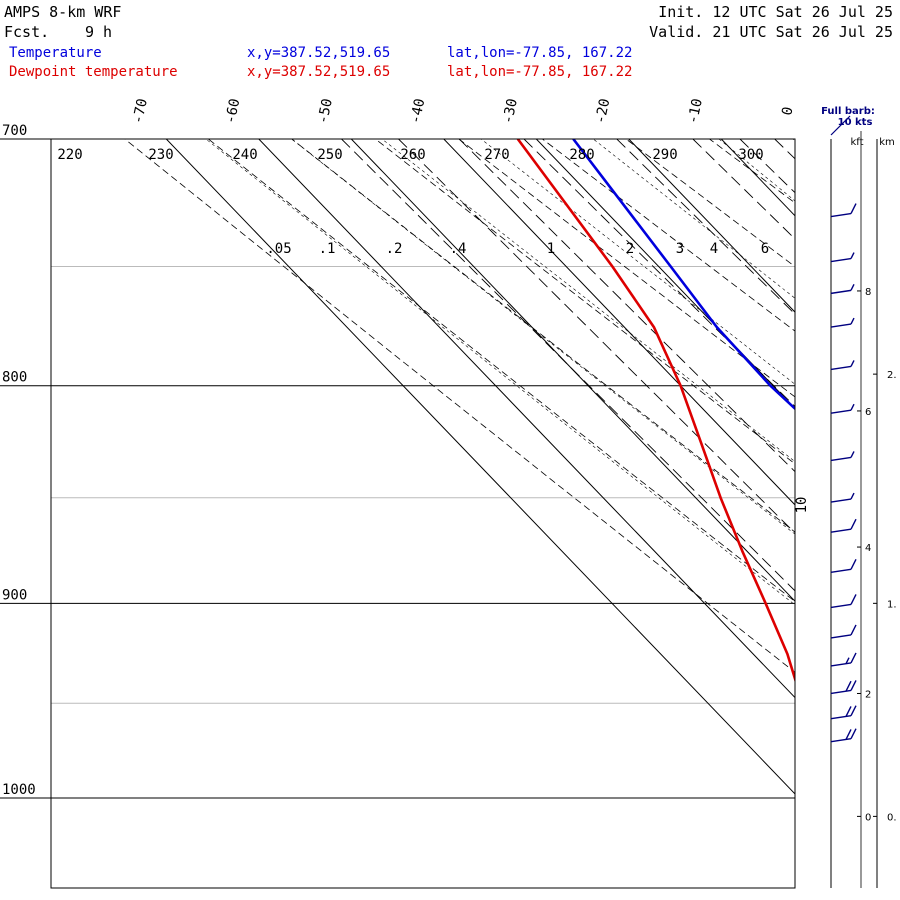 The width and height of the screenshot is (900, 900). I want to click on isotherm-label: -20, so click(602, 111).